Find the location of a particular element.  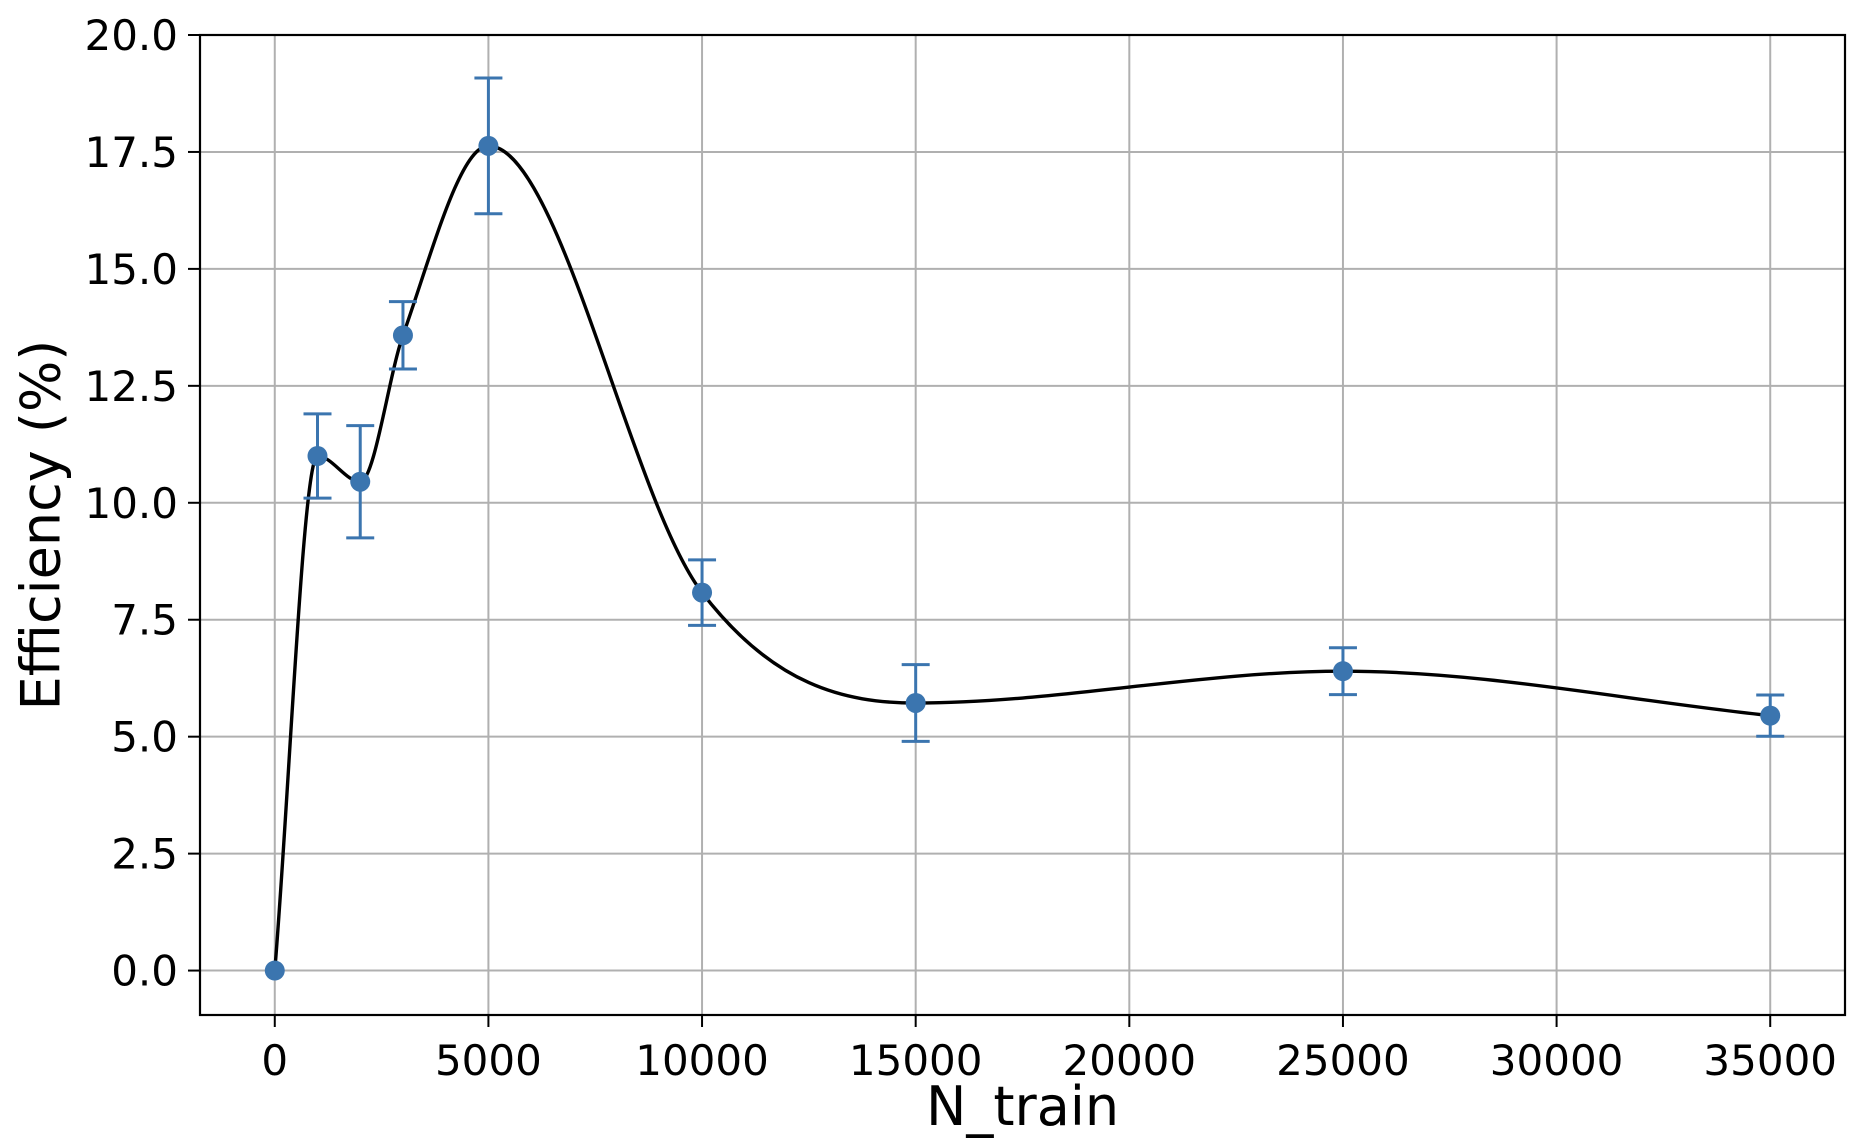

x-axis-label: N_train is located at coordinates (1022, 1106).